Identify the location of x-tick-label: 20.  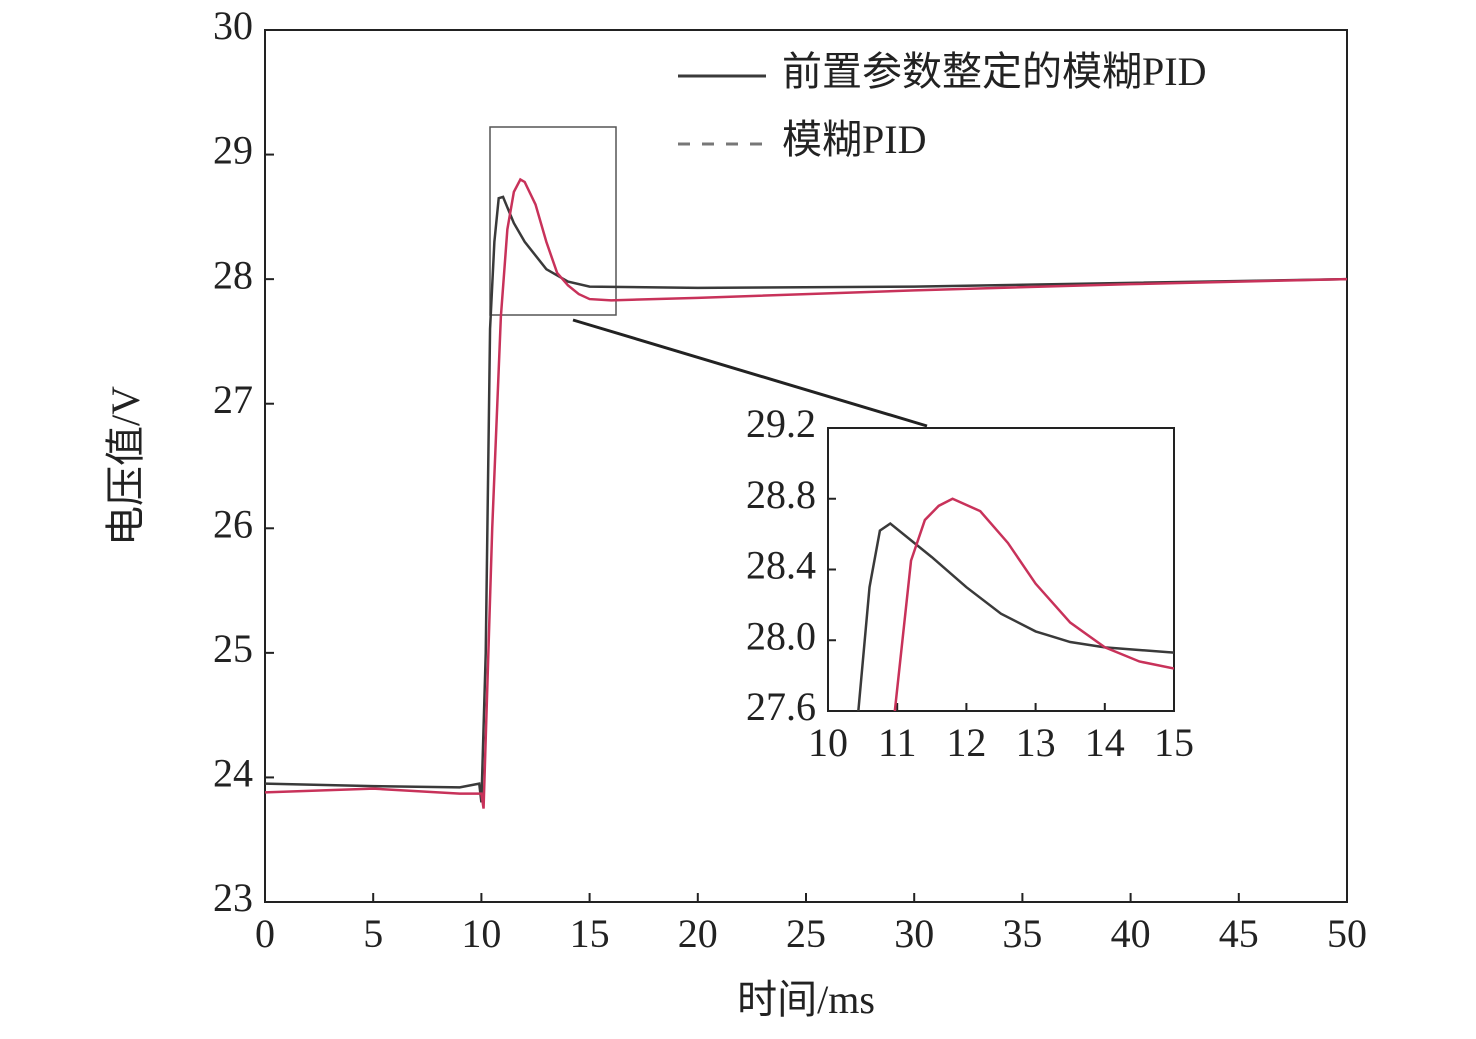
(698, 933).